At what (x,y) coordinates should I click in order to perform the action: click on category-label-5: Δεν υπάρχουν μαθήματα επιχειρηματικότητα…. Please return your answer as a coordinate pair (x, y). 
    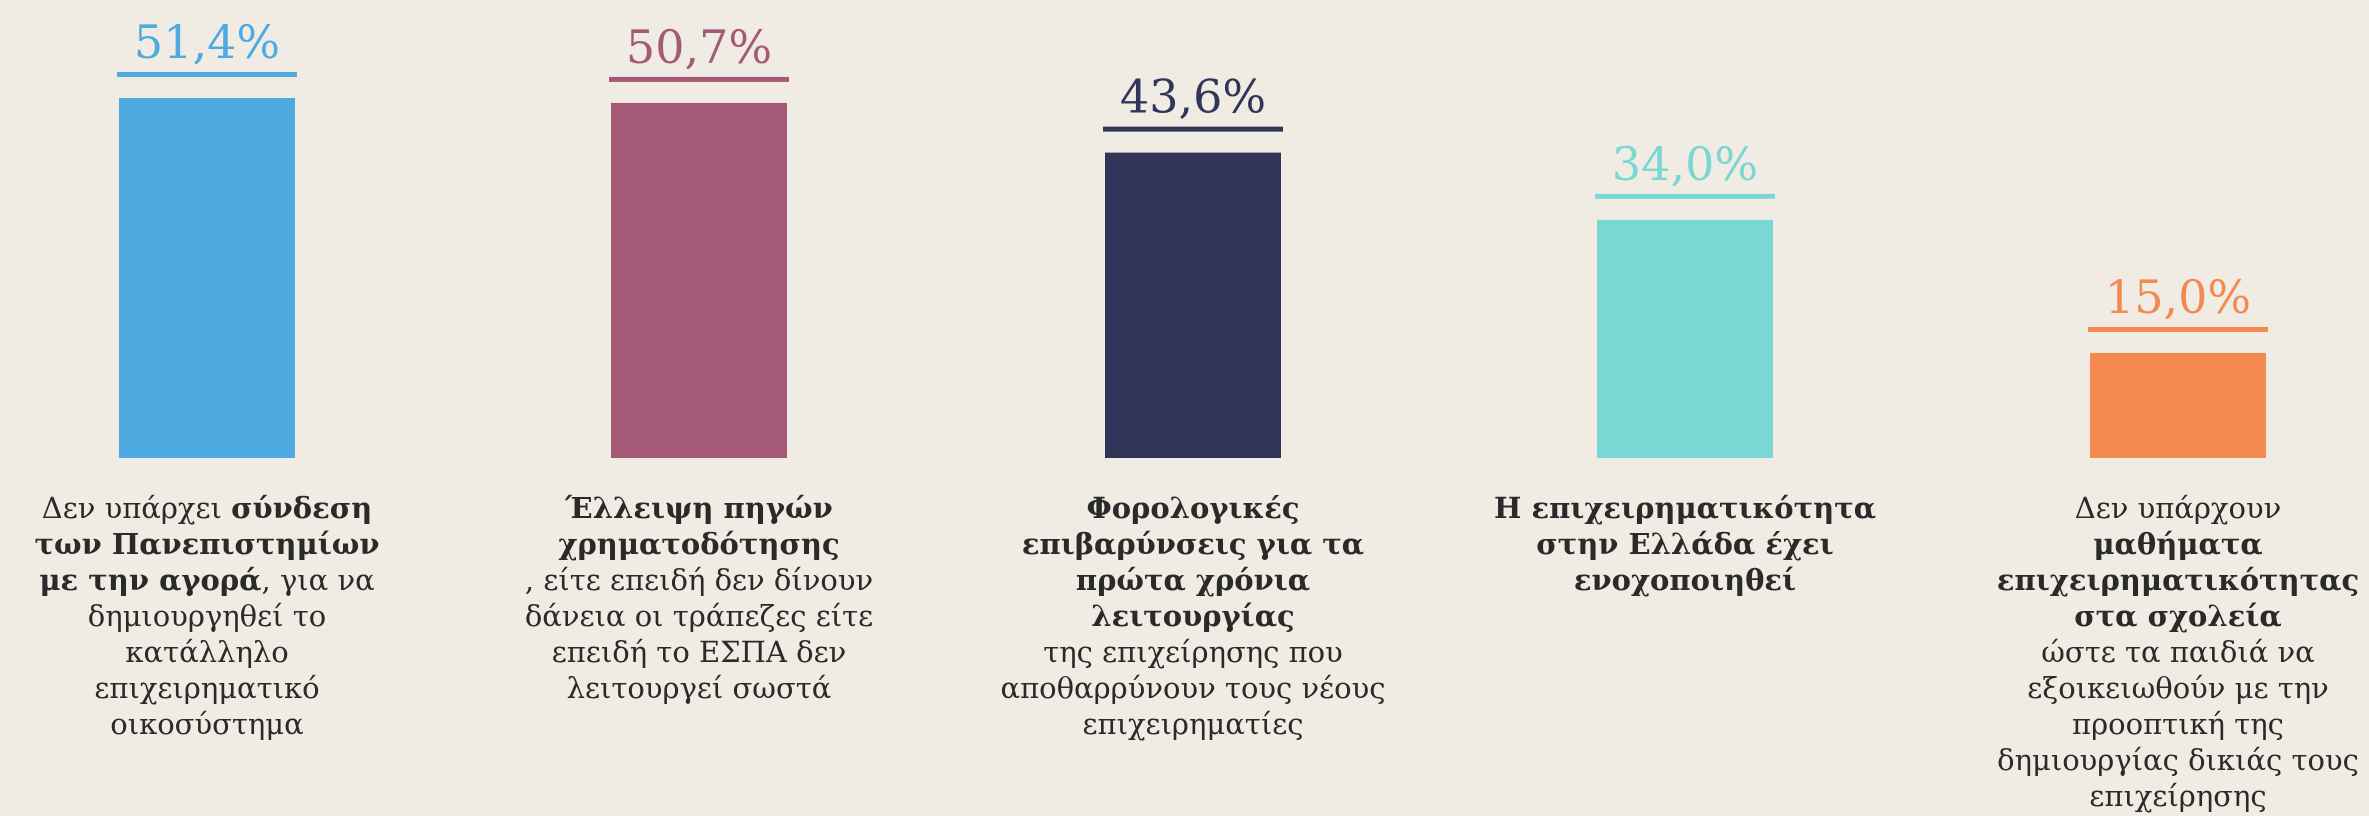
    Looking at the image, I should click on (2178, 652).